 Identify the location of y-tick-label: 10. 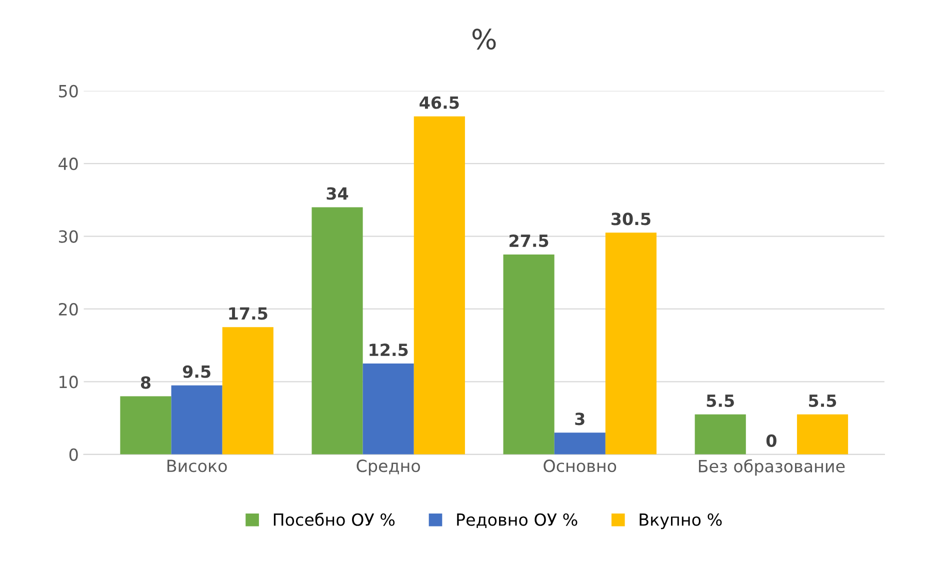
(69, 382).